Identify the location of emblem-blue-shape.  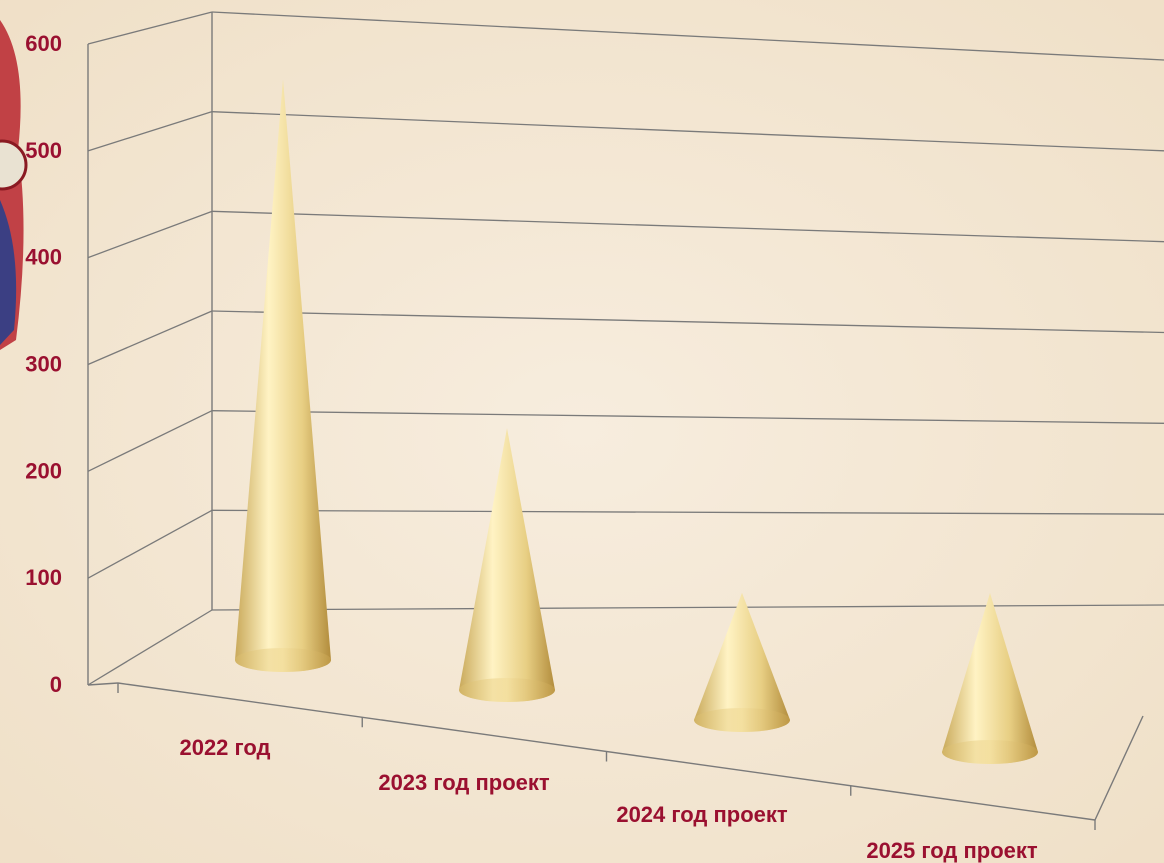
(8, 272).